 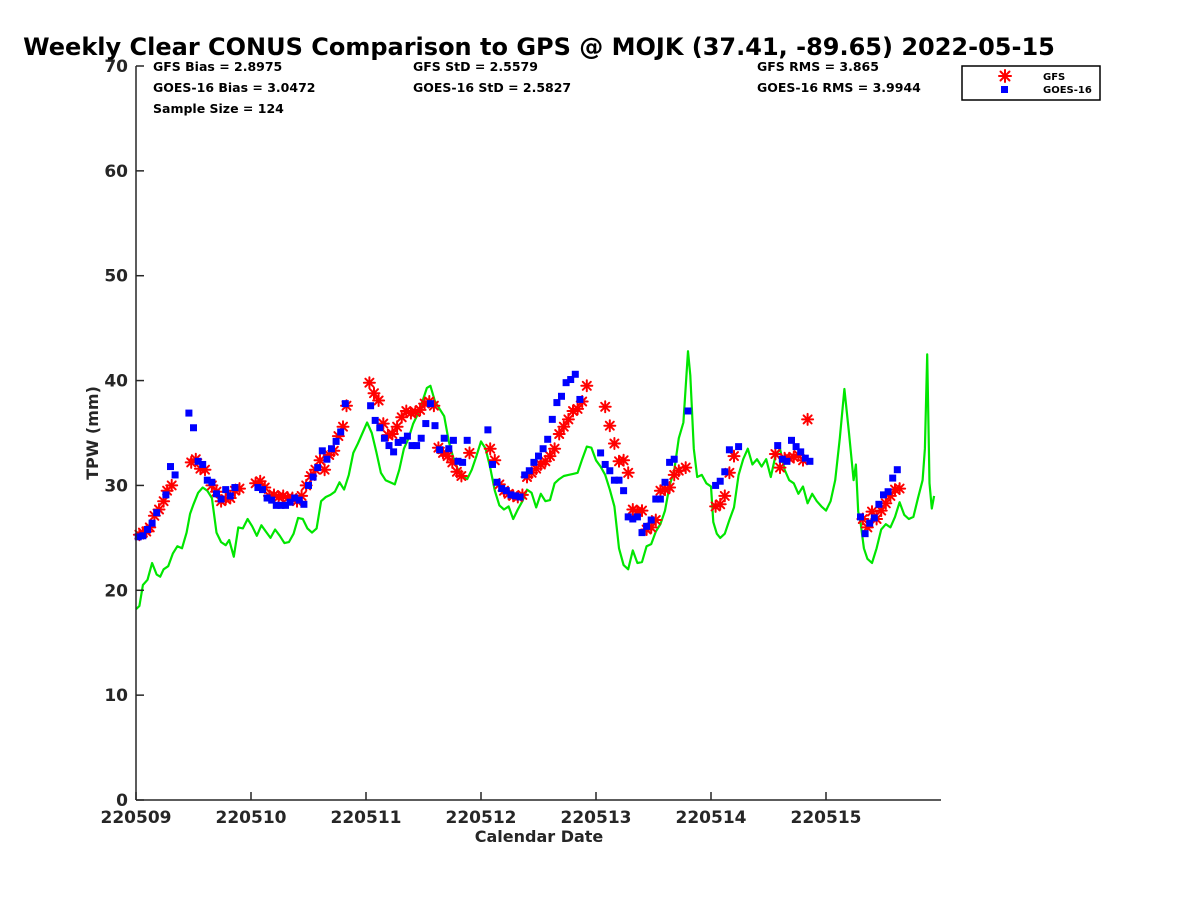 I want to click on x-tick-label-220511: 220511, so click(x=366, y=818).